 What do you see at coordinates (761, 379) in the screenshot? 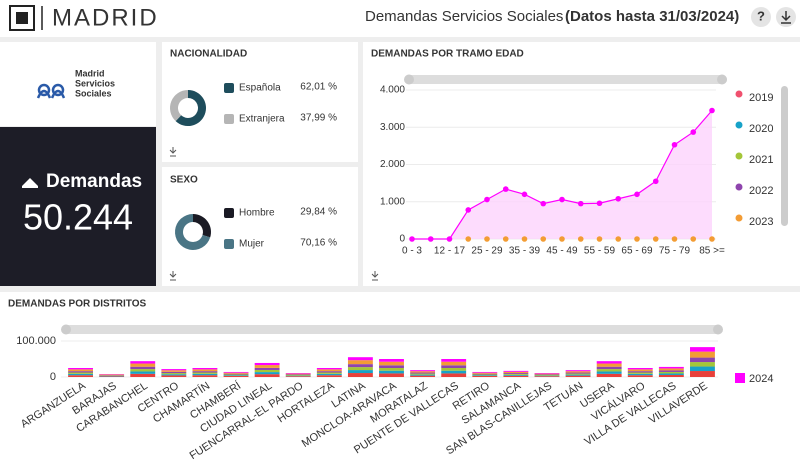
I see `legend-label: 2024` at bounding box center [761, 379].